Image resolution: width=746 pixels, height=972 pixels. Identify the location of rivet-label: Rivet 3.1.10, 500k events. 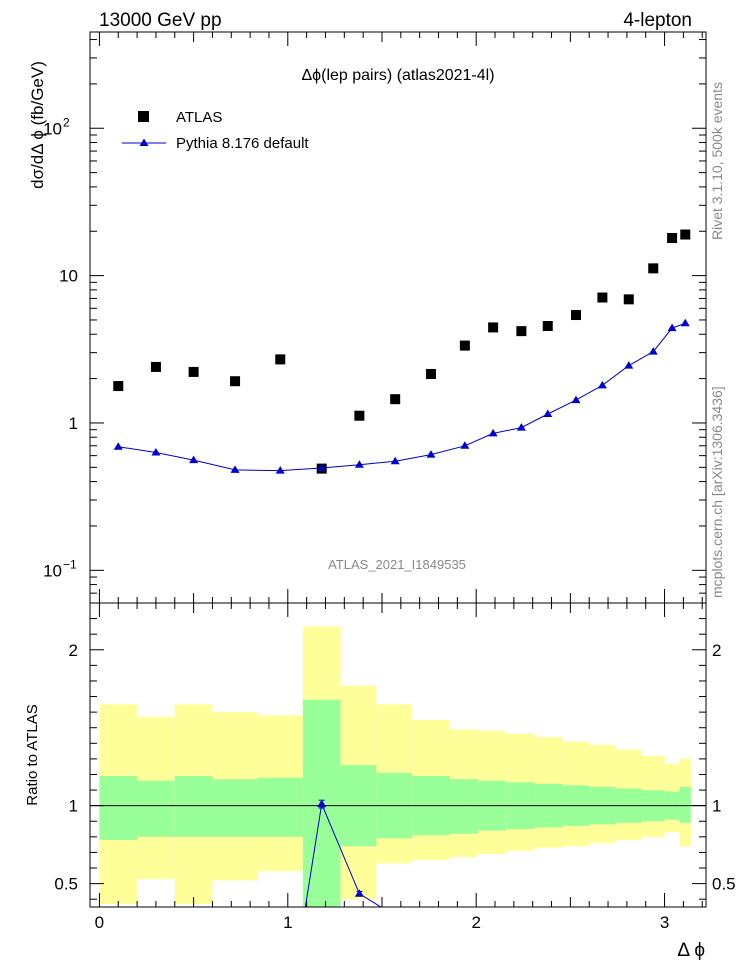
(717, 161).